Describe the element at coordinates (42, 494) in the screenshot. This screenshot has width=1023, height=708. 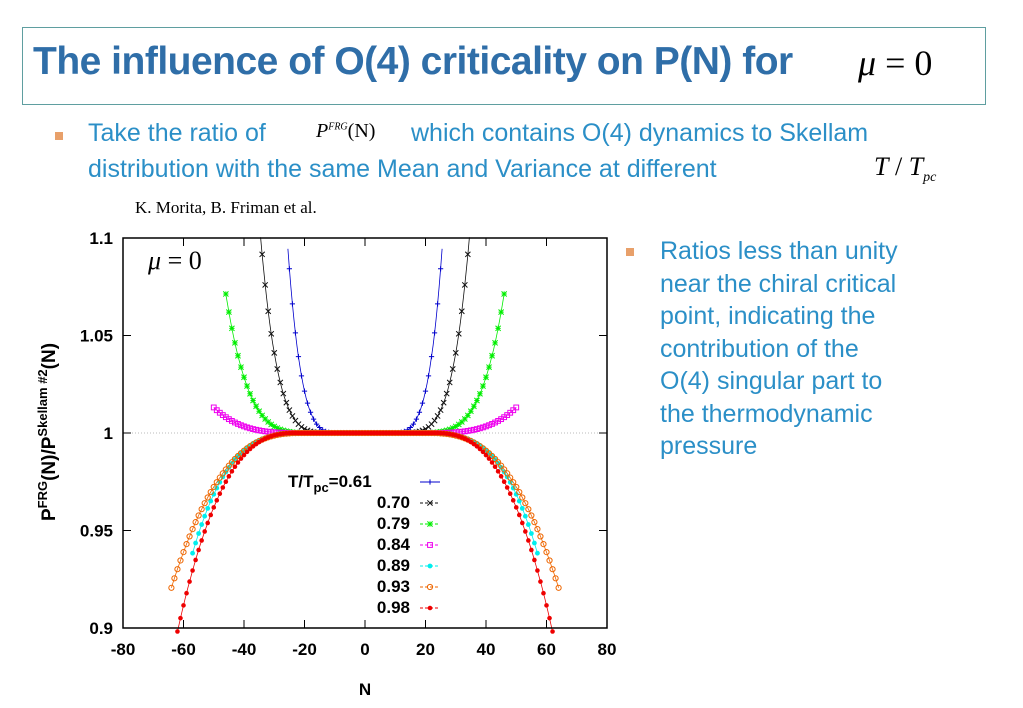
I see `y-label-sup-frg: FRG` at that location.